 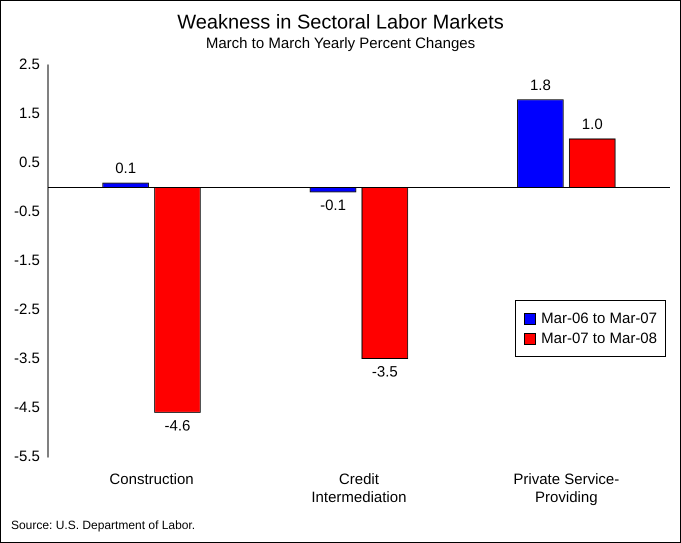 I want to click on chart-title: Weakness in Sectoral Labor Markets, so click(x=340, y=23).